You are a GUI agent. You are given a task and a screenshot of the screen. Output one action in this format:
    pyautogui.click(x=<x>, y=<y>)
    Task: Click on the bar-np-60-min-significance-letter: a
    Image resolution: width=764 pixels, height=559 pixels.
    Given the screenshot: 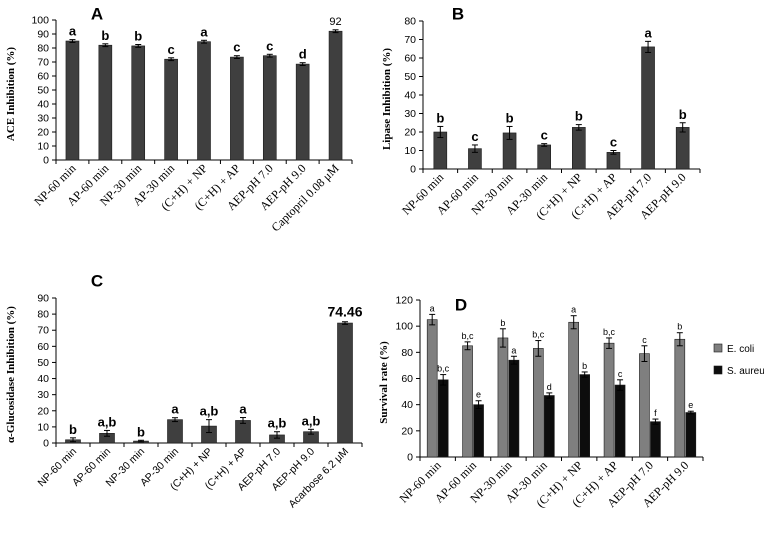 What is the action you would take?
    pyautogui.click(x=73, y=31)
    